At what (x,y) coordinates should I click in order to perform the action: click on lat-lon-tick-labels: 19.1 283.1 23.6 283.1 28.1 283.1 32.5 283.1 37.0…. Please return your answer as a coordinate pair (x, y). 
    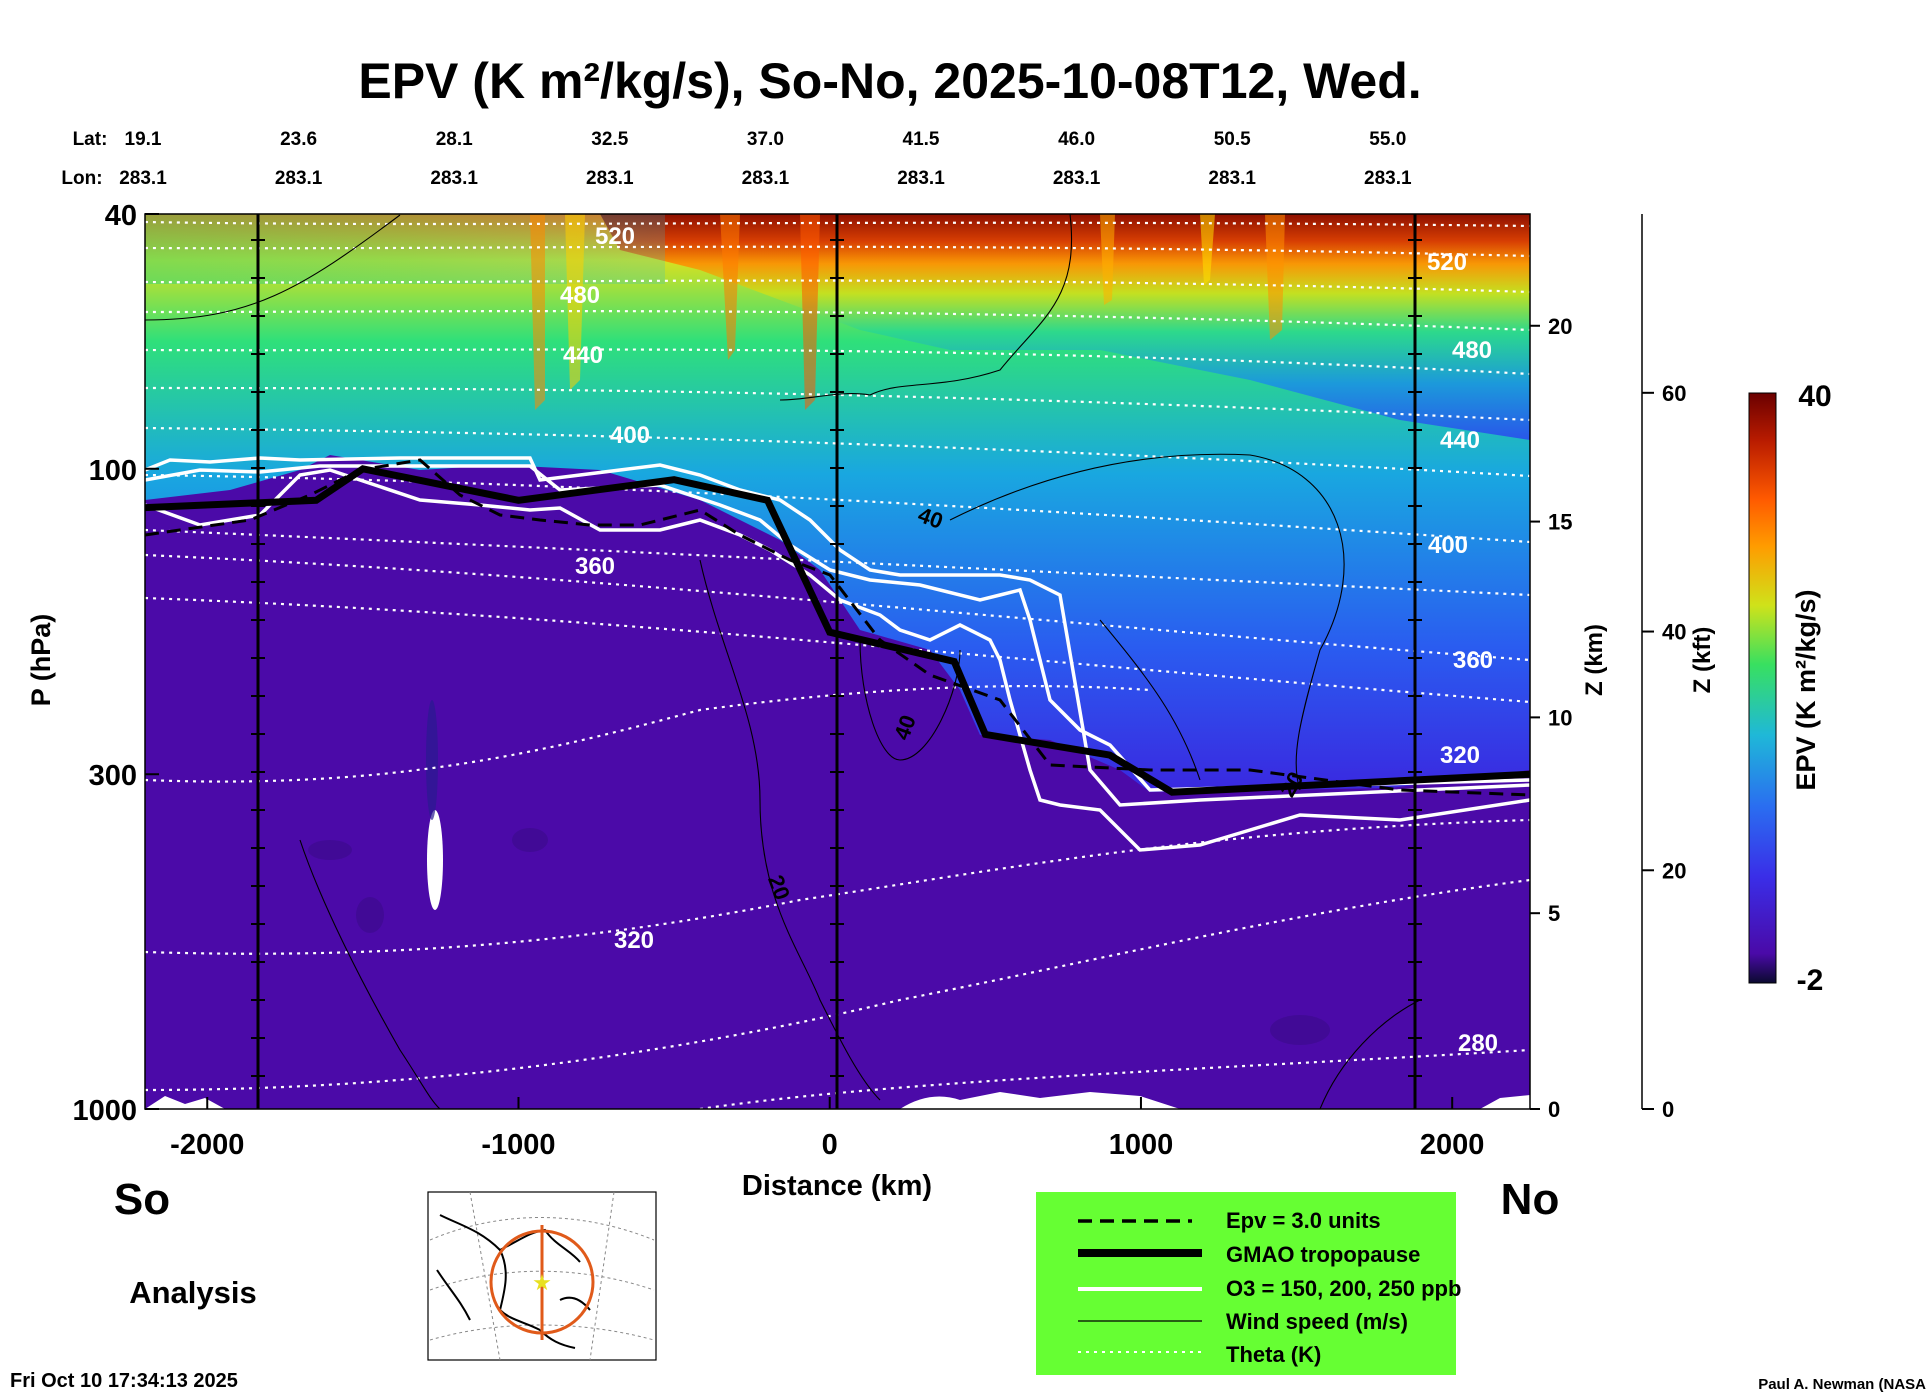
    Looking at the image, I should click on (765, 159).